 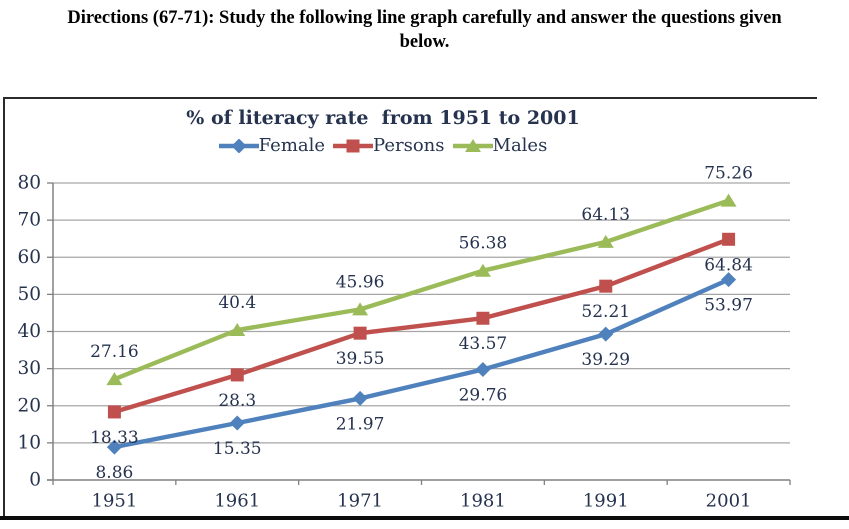 What do you see at coordinates (409, 145) in the screenshot?
I see `legend-label-persons: Persons` at bounding box center [409, 145].